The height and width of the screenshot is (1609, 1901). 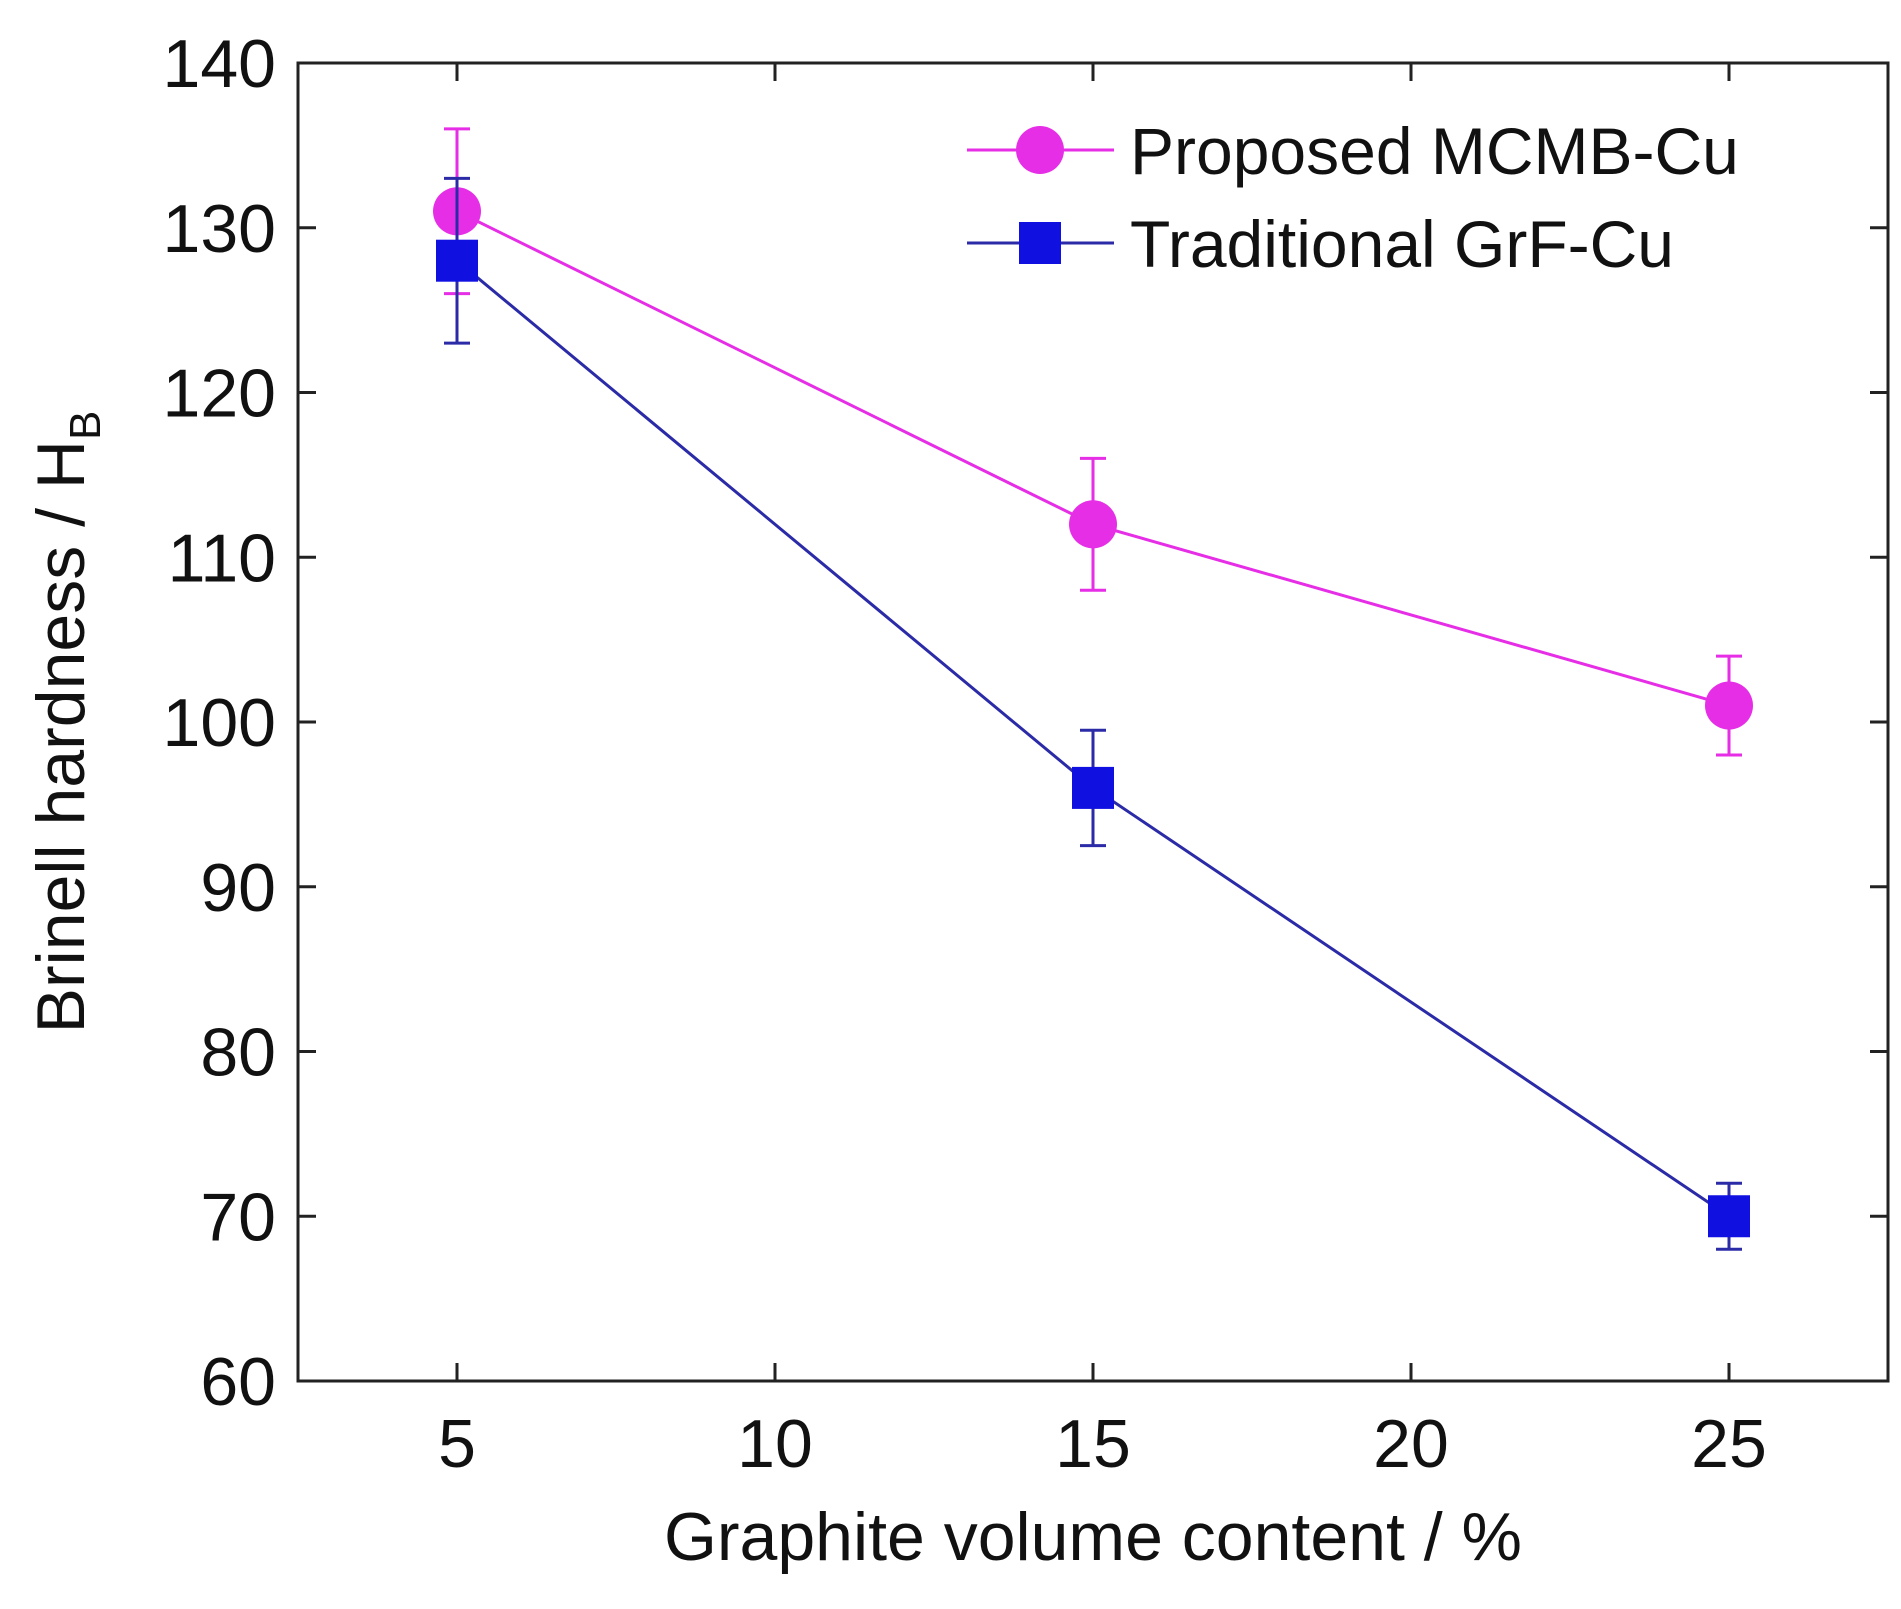 What do you see at coordinates (219, 394) in the screenshot?
I see `y-tick-label: 120` at bounding box center [219, 394].